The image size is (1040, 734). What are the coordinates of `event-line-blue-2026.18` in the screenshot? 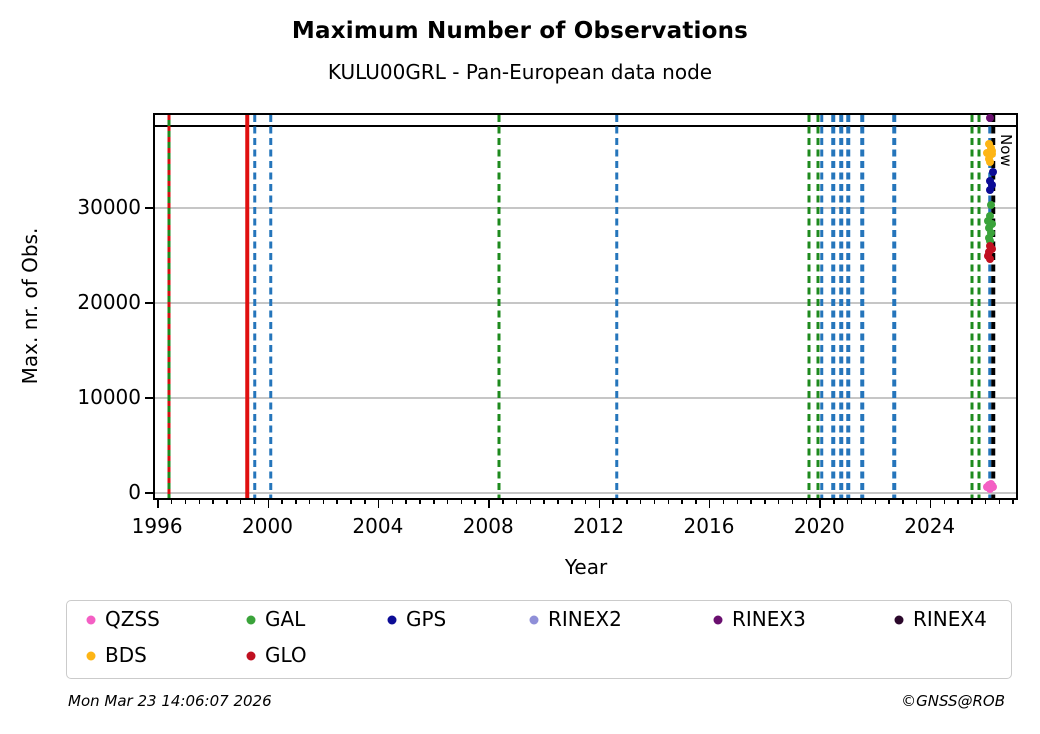 It's located at (990, 306).